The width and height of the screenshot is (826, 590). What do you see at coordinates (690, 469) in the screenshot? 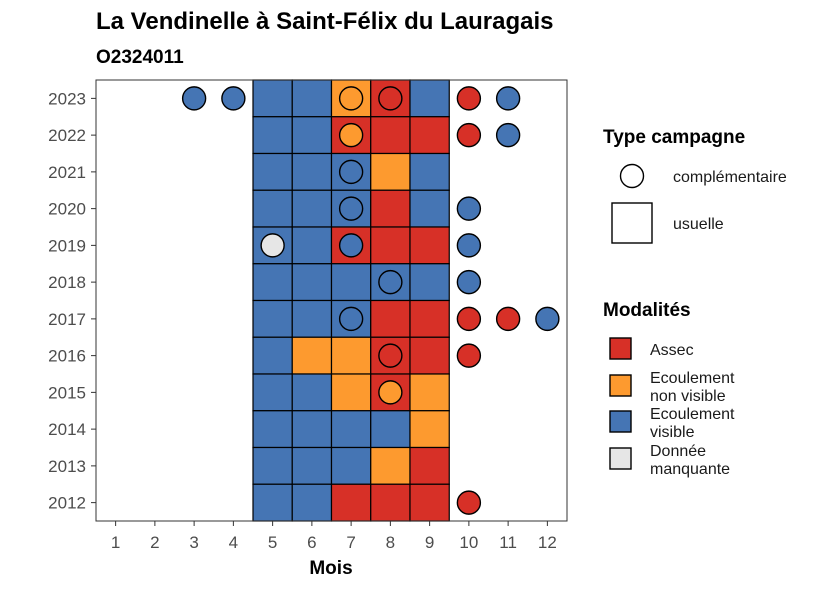
I see `legend-key-label: manquante` at bounding box center [690, 469].